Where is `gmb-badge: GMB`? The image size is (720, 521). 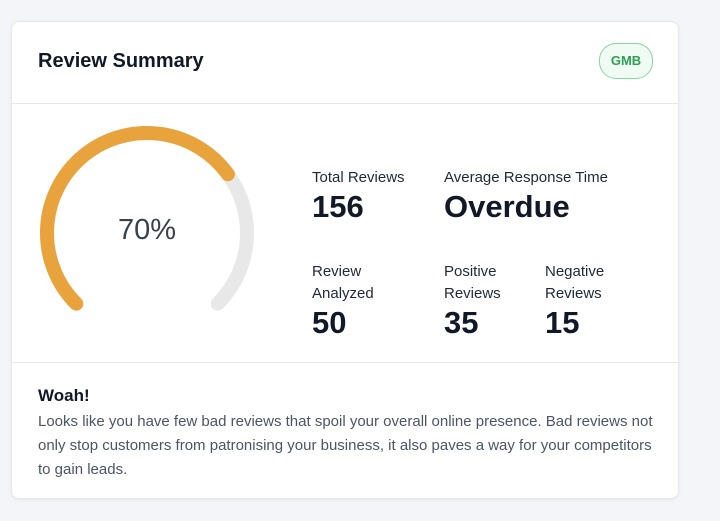 gmb-badge: GMB is located at coordinates (626, 61).